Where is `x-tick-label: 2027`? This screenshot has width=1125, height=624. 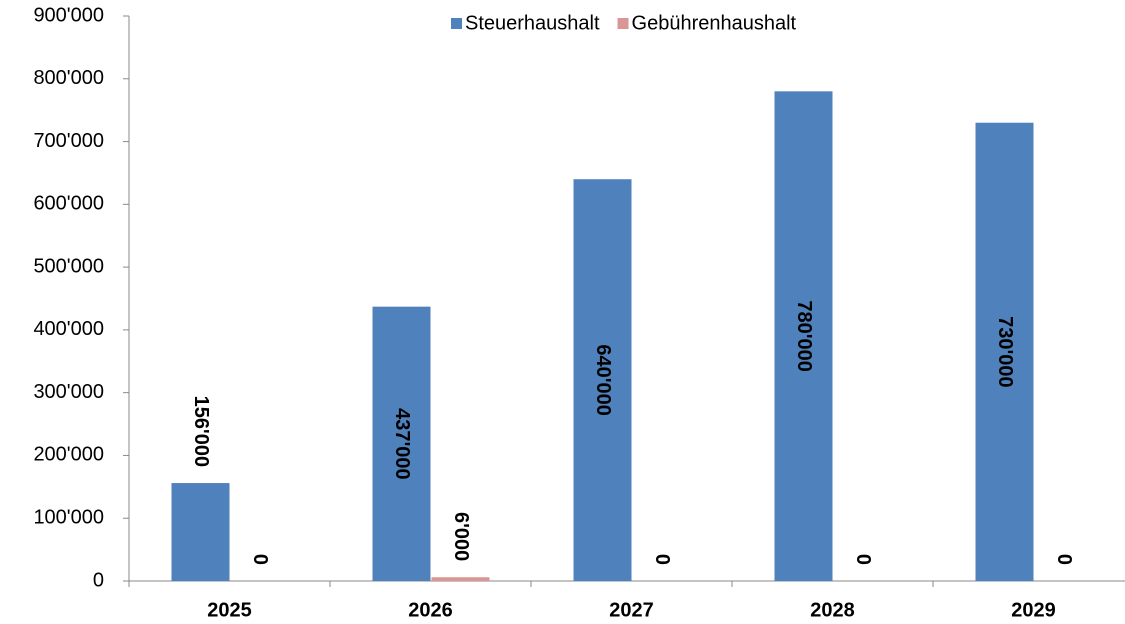 x-tick-label: 2027 is located at coordinates (631, 610).